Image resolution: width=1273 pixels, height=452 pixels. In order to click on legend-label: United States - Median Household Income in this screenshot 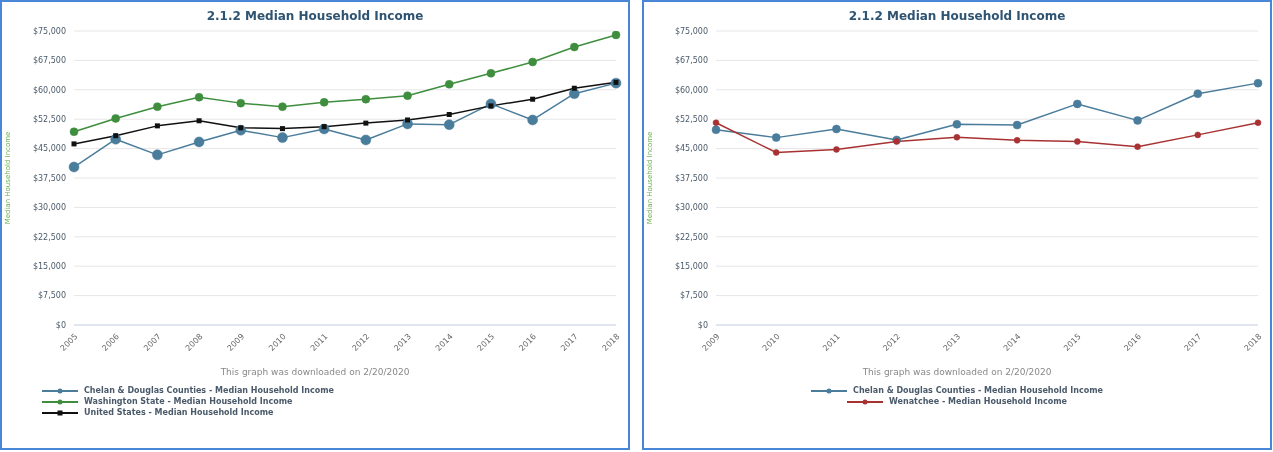, I will do `click(179, 412)`.